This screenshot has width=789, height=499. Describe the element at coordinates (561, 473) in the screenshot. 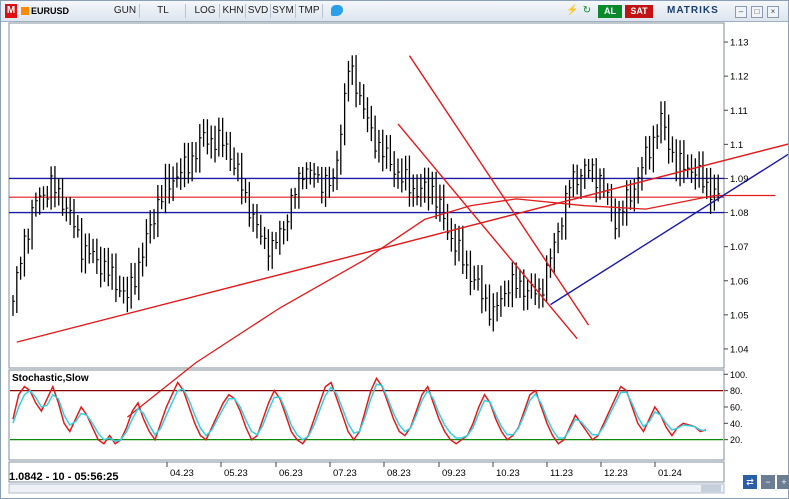

I see `x-tick-label: 11.23` at that location.